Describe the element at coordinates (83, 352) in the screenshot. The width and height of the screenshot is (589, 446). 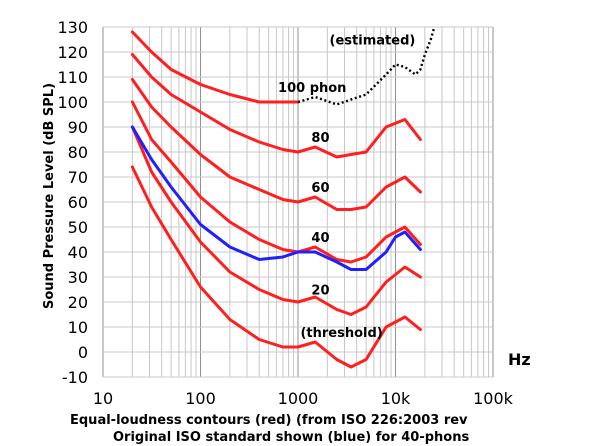
I see `y-tick-label: 0` at that location.